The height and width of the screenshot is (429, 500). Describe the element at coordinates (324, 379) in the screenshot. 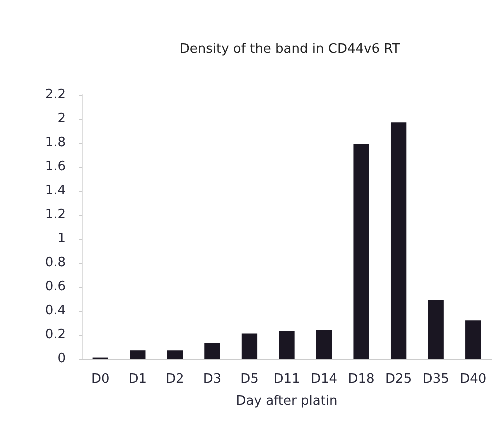

I see `x-tick-label: D14` at that location.